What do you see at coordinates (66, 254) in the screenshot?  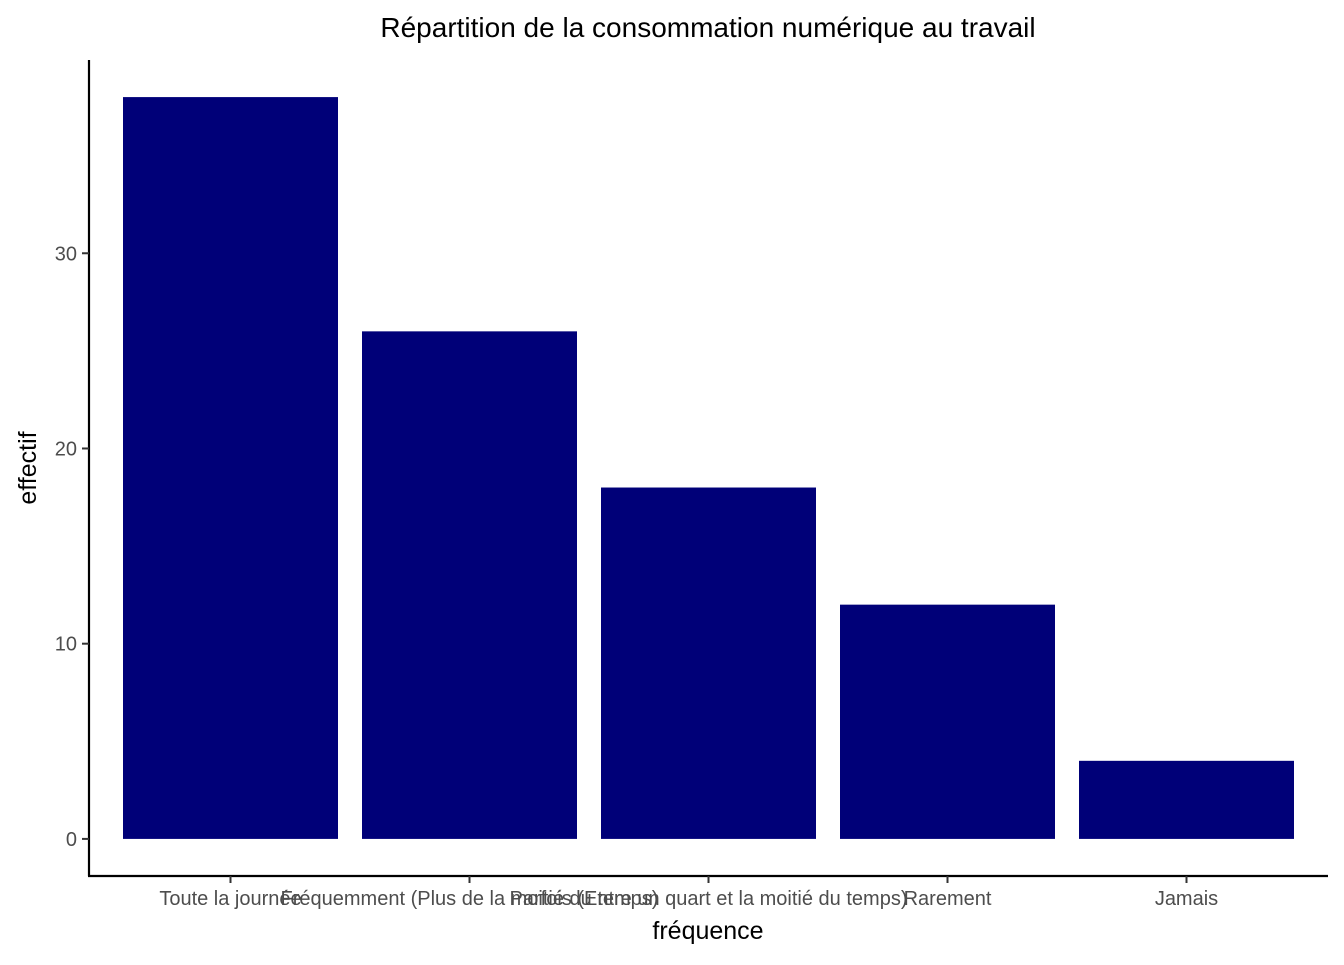 I see `y-tick-label-3: 30` at bounding box center [66, 254].